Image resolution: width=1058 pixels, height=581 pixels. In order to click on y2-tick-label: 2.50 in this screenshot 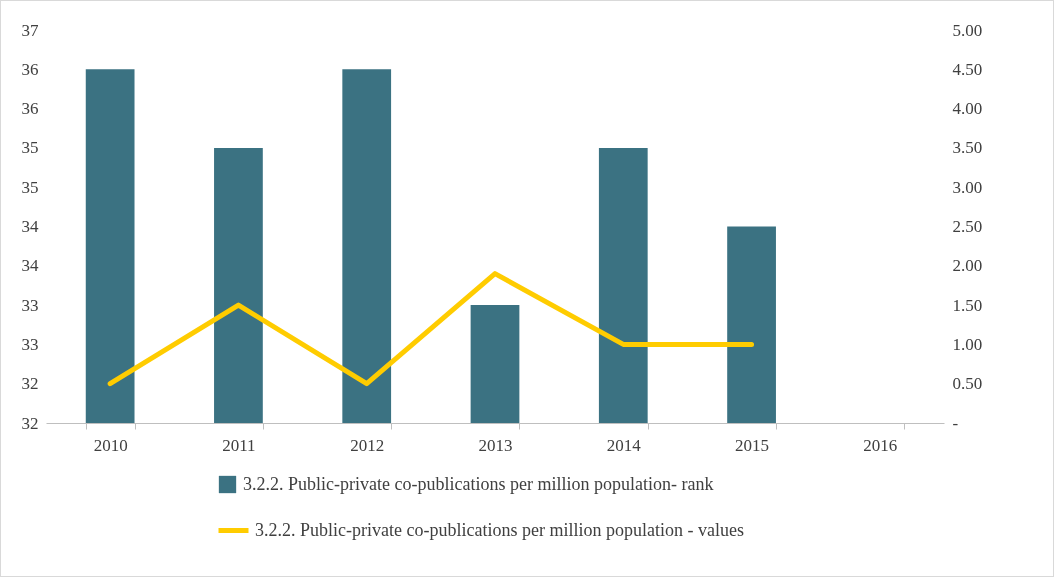, I will do `click(967, 226)`.